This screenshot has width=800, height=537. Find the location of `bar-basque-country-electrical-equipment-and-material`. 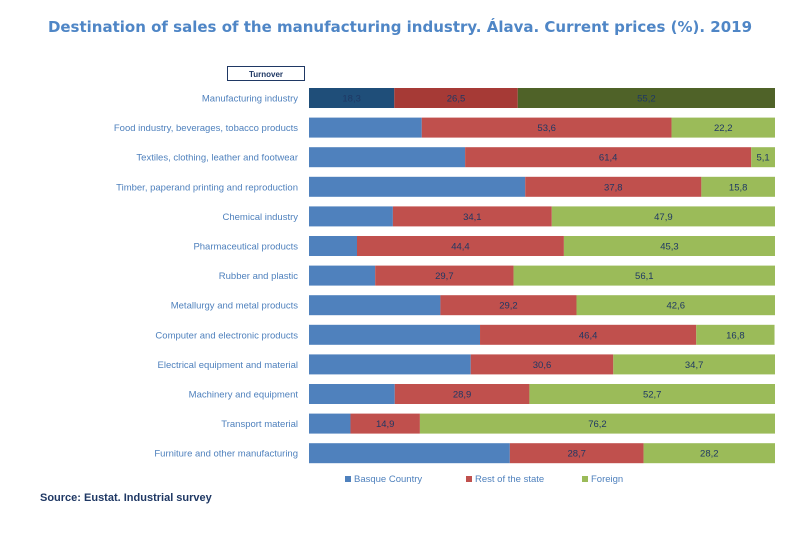

bar-basque-country-electrical-equipment-and-material is located at coordinates (390, 364).